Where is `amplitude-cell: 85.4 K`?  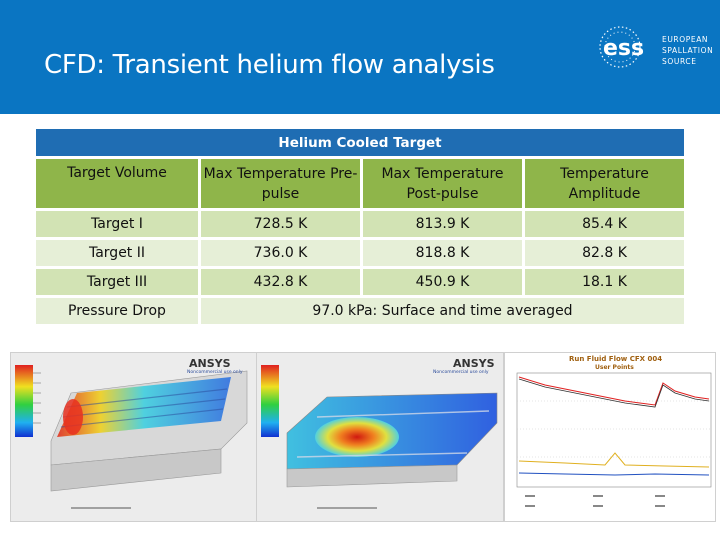 amplitude-cell: 85.4 K is located at coordinates (603, 224).